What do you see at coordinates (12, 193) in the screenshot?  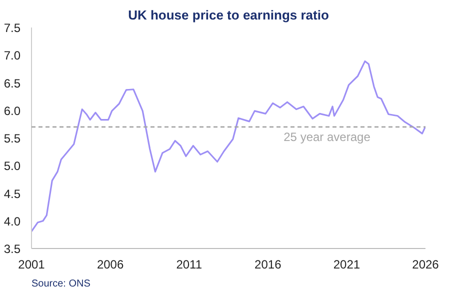 I see `y-tick-label: 4.5` at bounding box center [12, 193].